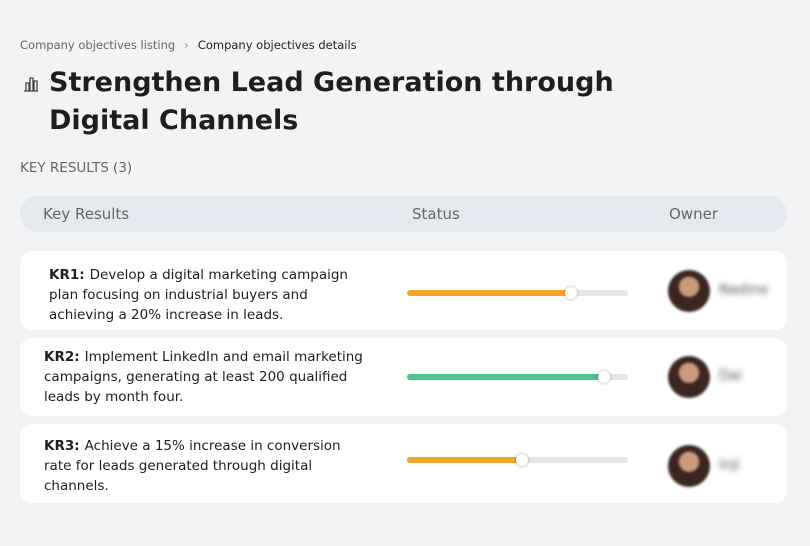  Describe the element at coordinates (277, 45) in the screenshot. I see `breadcrumb-current: Company objectives details` at that location.